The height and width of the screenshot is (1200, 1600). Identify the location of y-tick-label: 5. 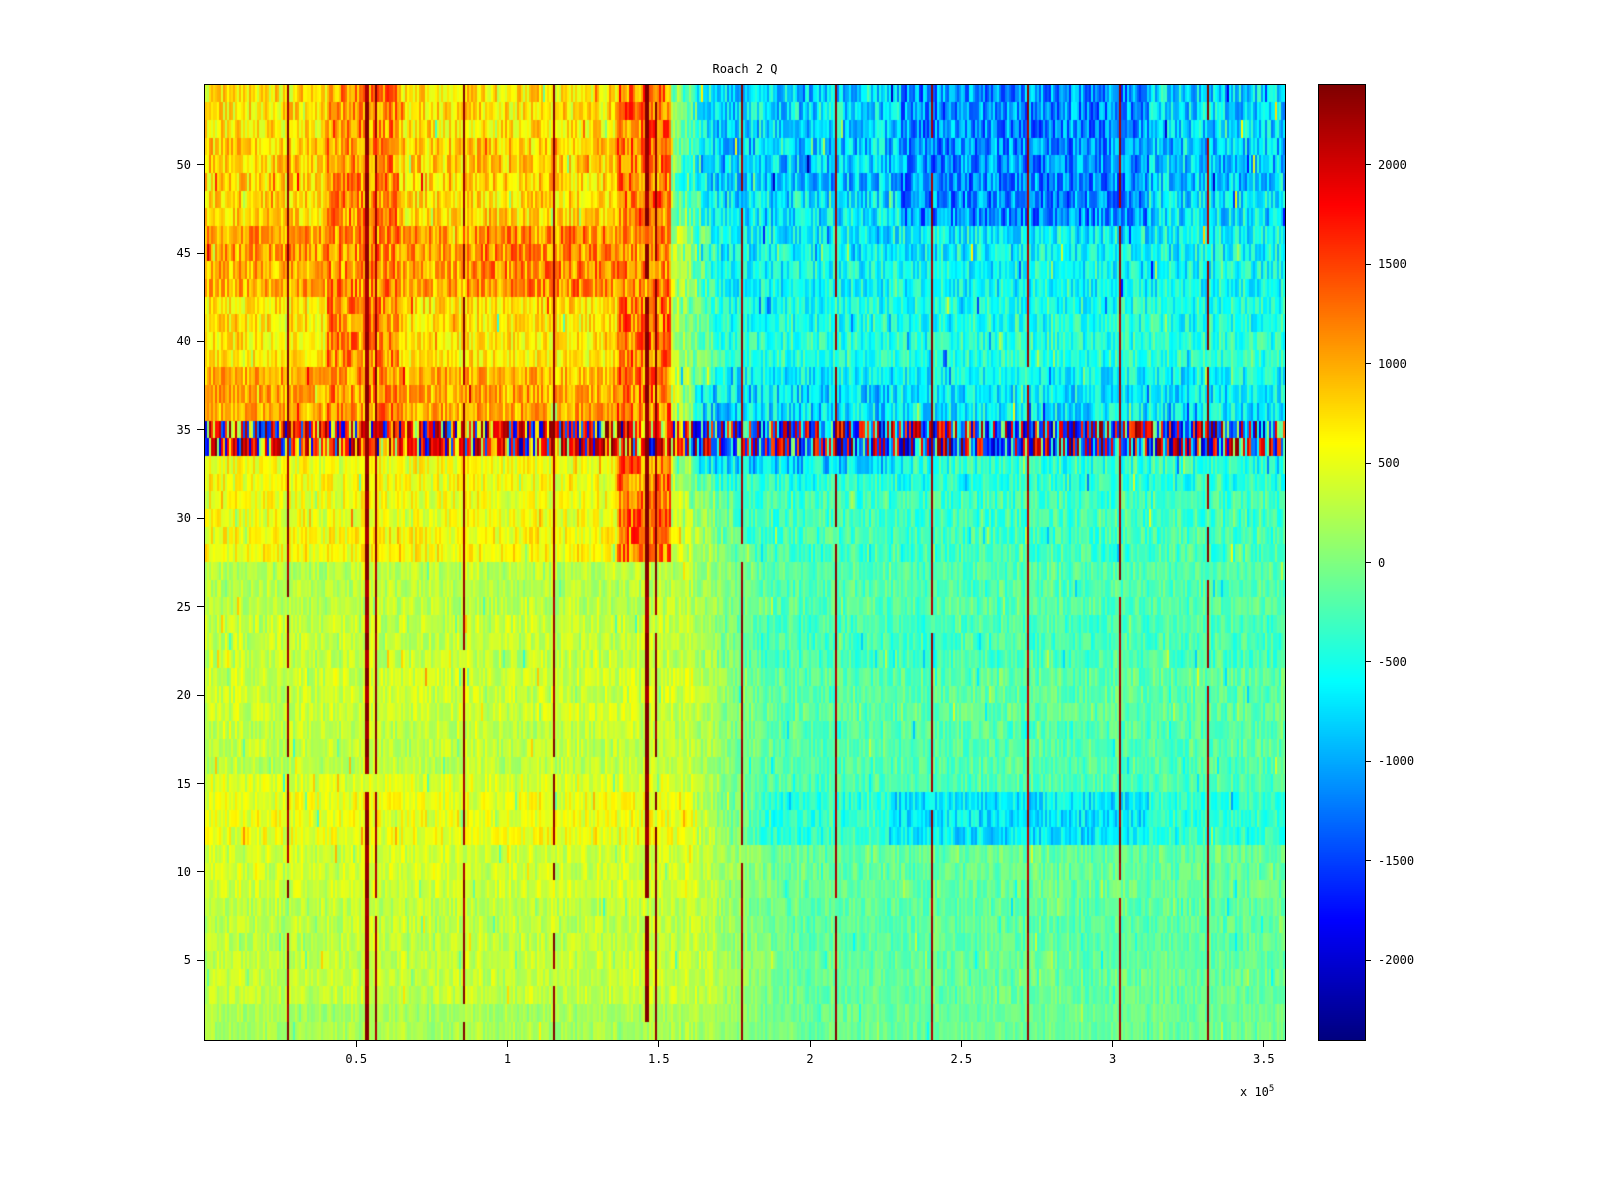
(187, 960).